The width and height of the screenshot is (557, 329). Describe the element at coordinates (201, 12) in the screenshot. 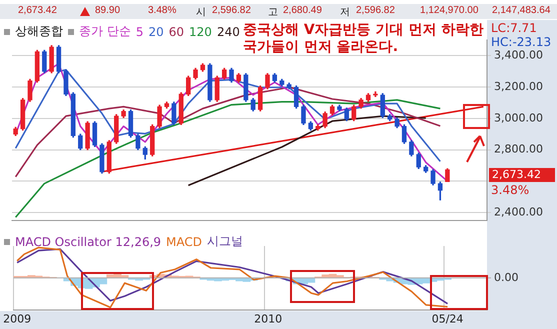

I see `text: 시` at that location.